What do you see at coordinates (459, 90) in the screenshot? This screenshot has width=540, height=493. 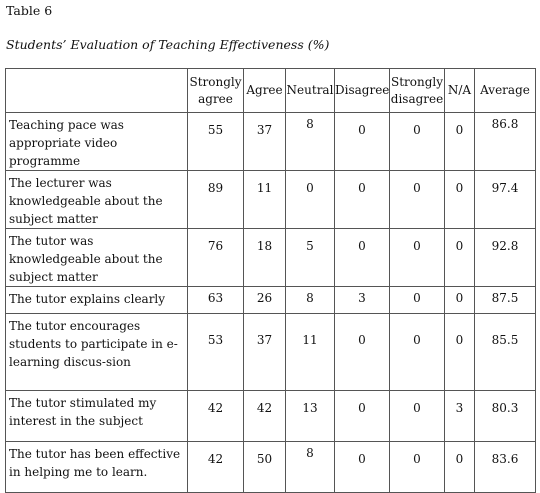 I see `column-header: N/A` at bounding box center [459, 90].